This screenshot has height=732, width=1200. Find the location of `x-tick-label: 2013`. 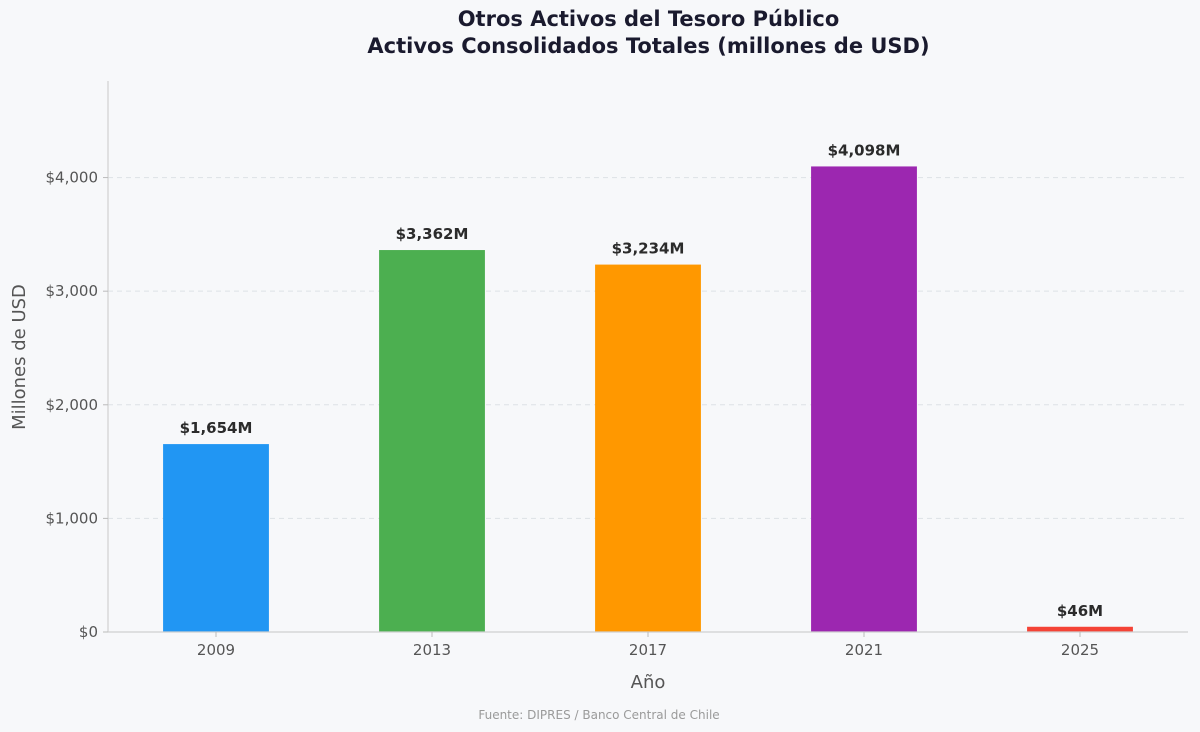

x-tick-label: 2013 is located at coordinates (432, 650).